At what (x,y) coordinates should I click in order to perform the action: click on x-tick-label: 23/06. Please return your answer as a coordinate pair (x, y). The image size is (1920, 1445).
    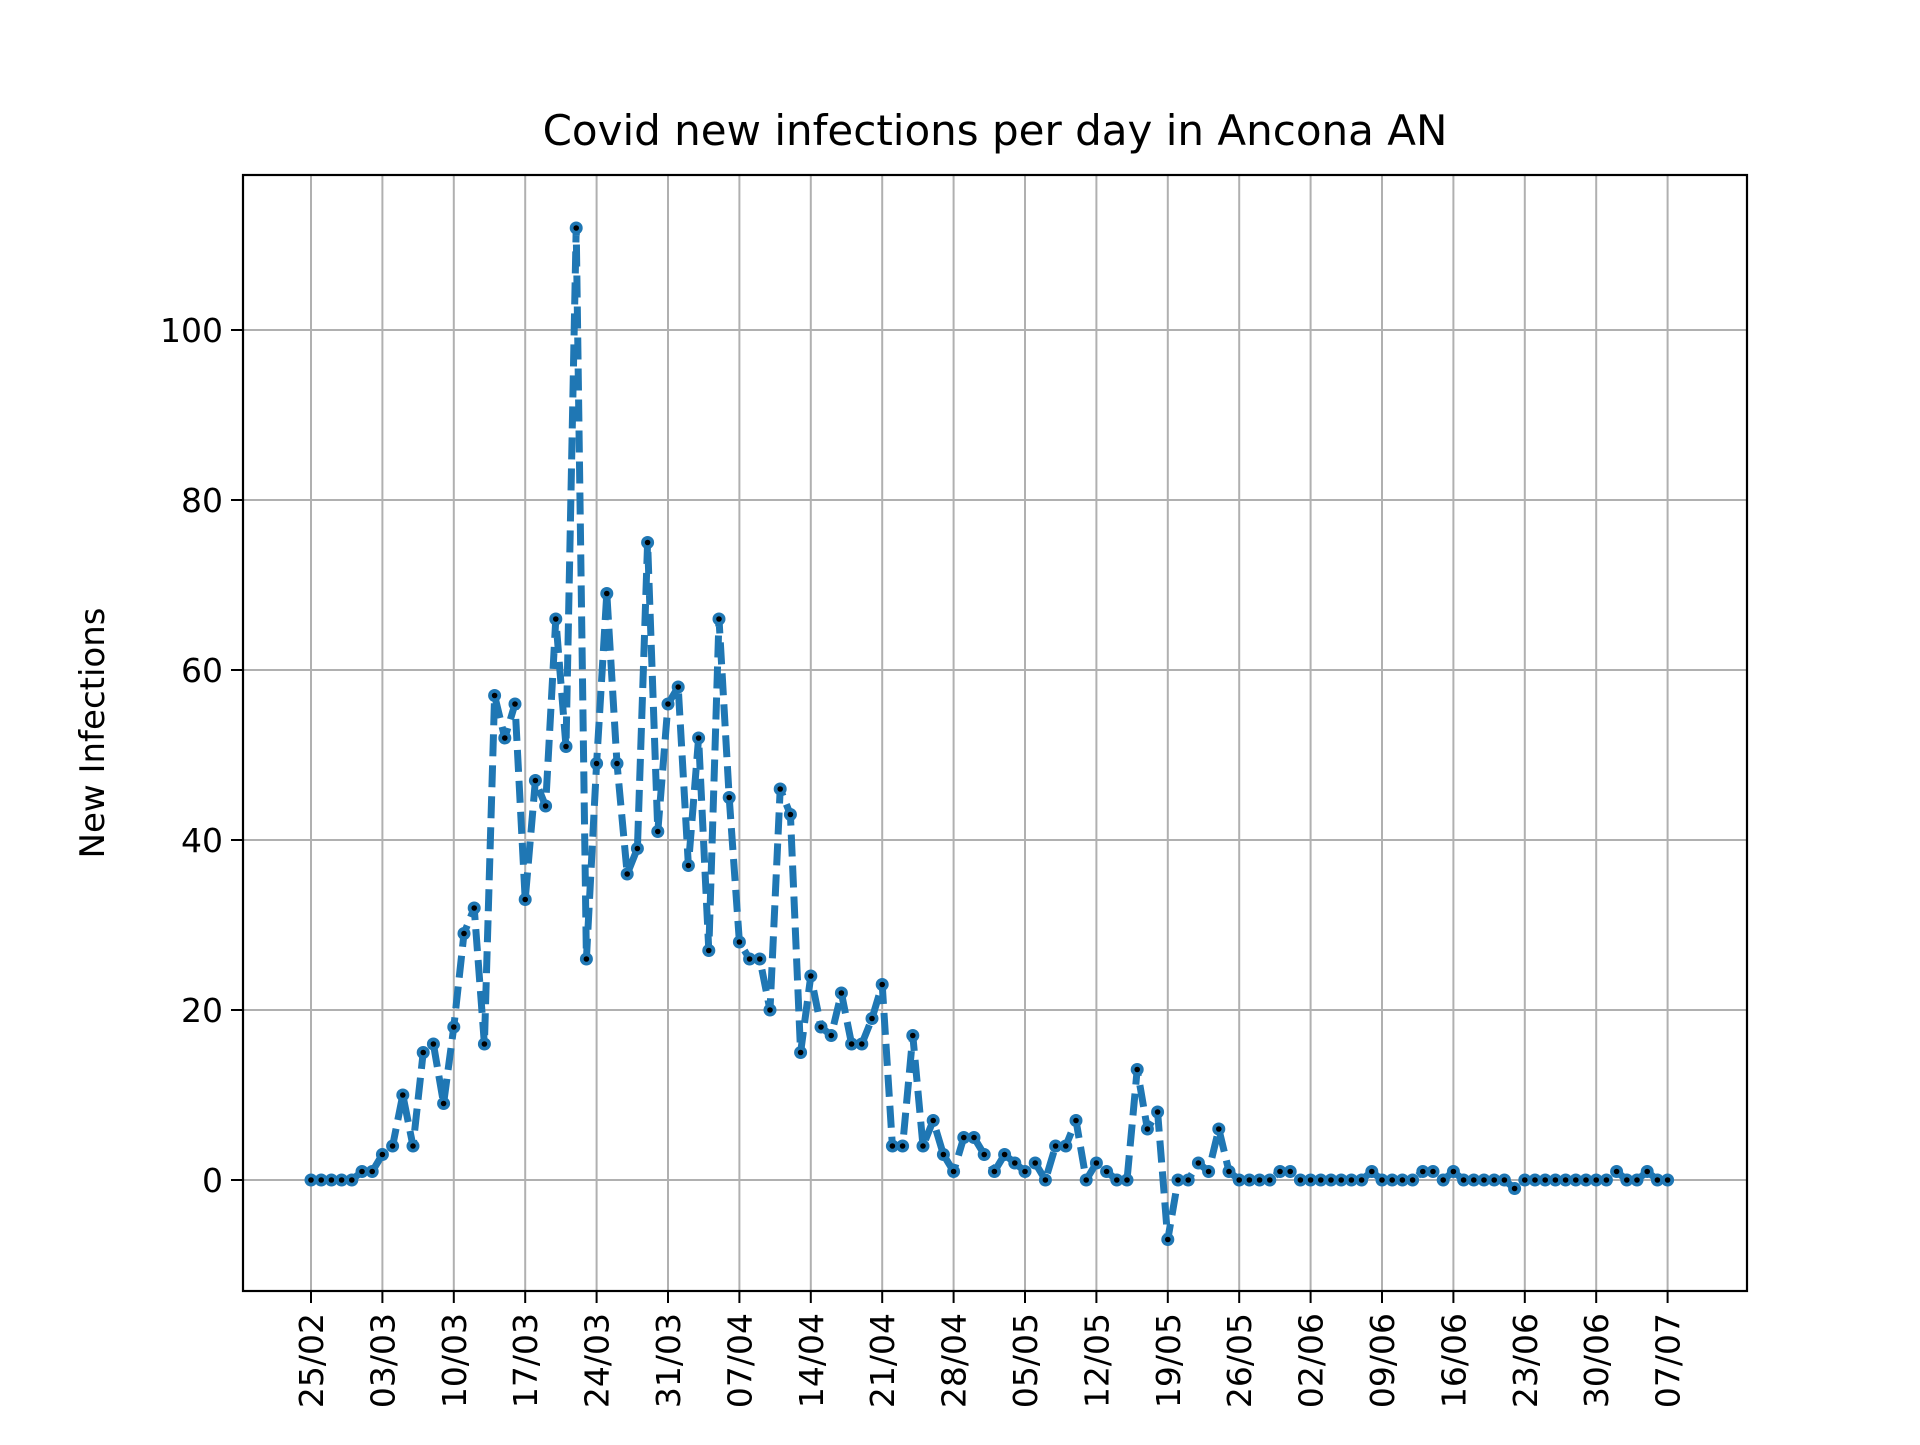
    Looking at the image, I should click on (1525, 1360).